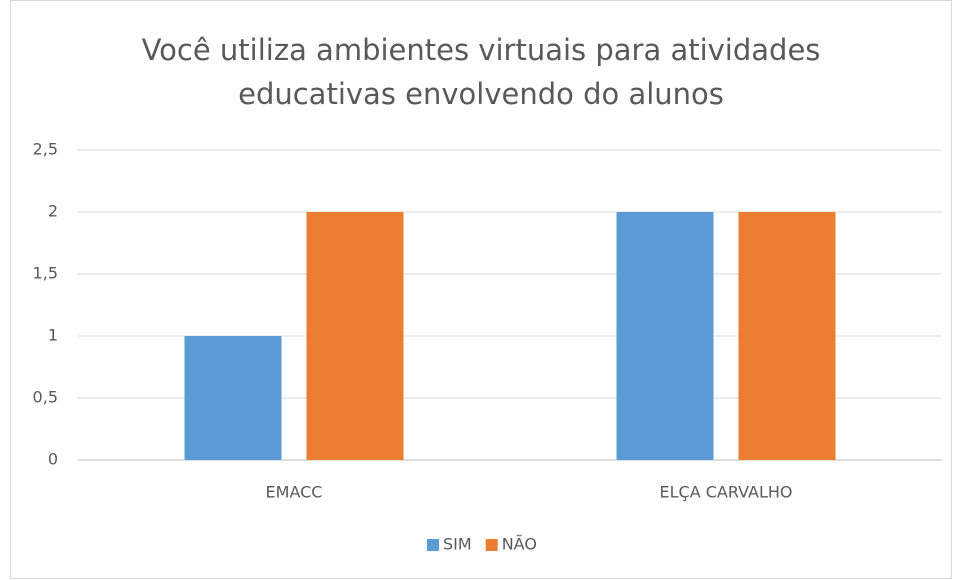  Describe the element at coordinates (53, 211) in the screenshot. I see `y-tick-label: 2` at that location.